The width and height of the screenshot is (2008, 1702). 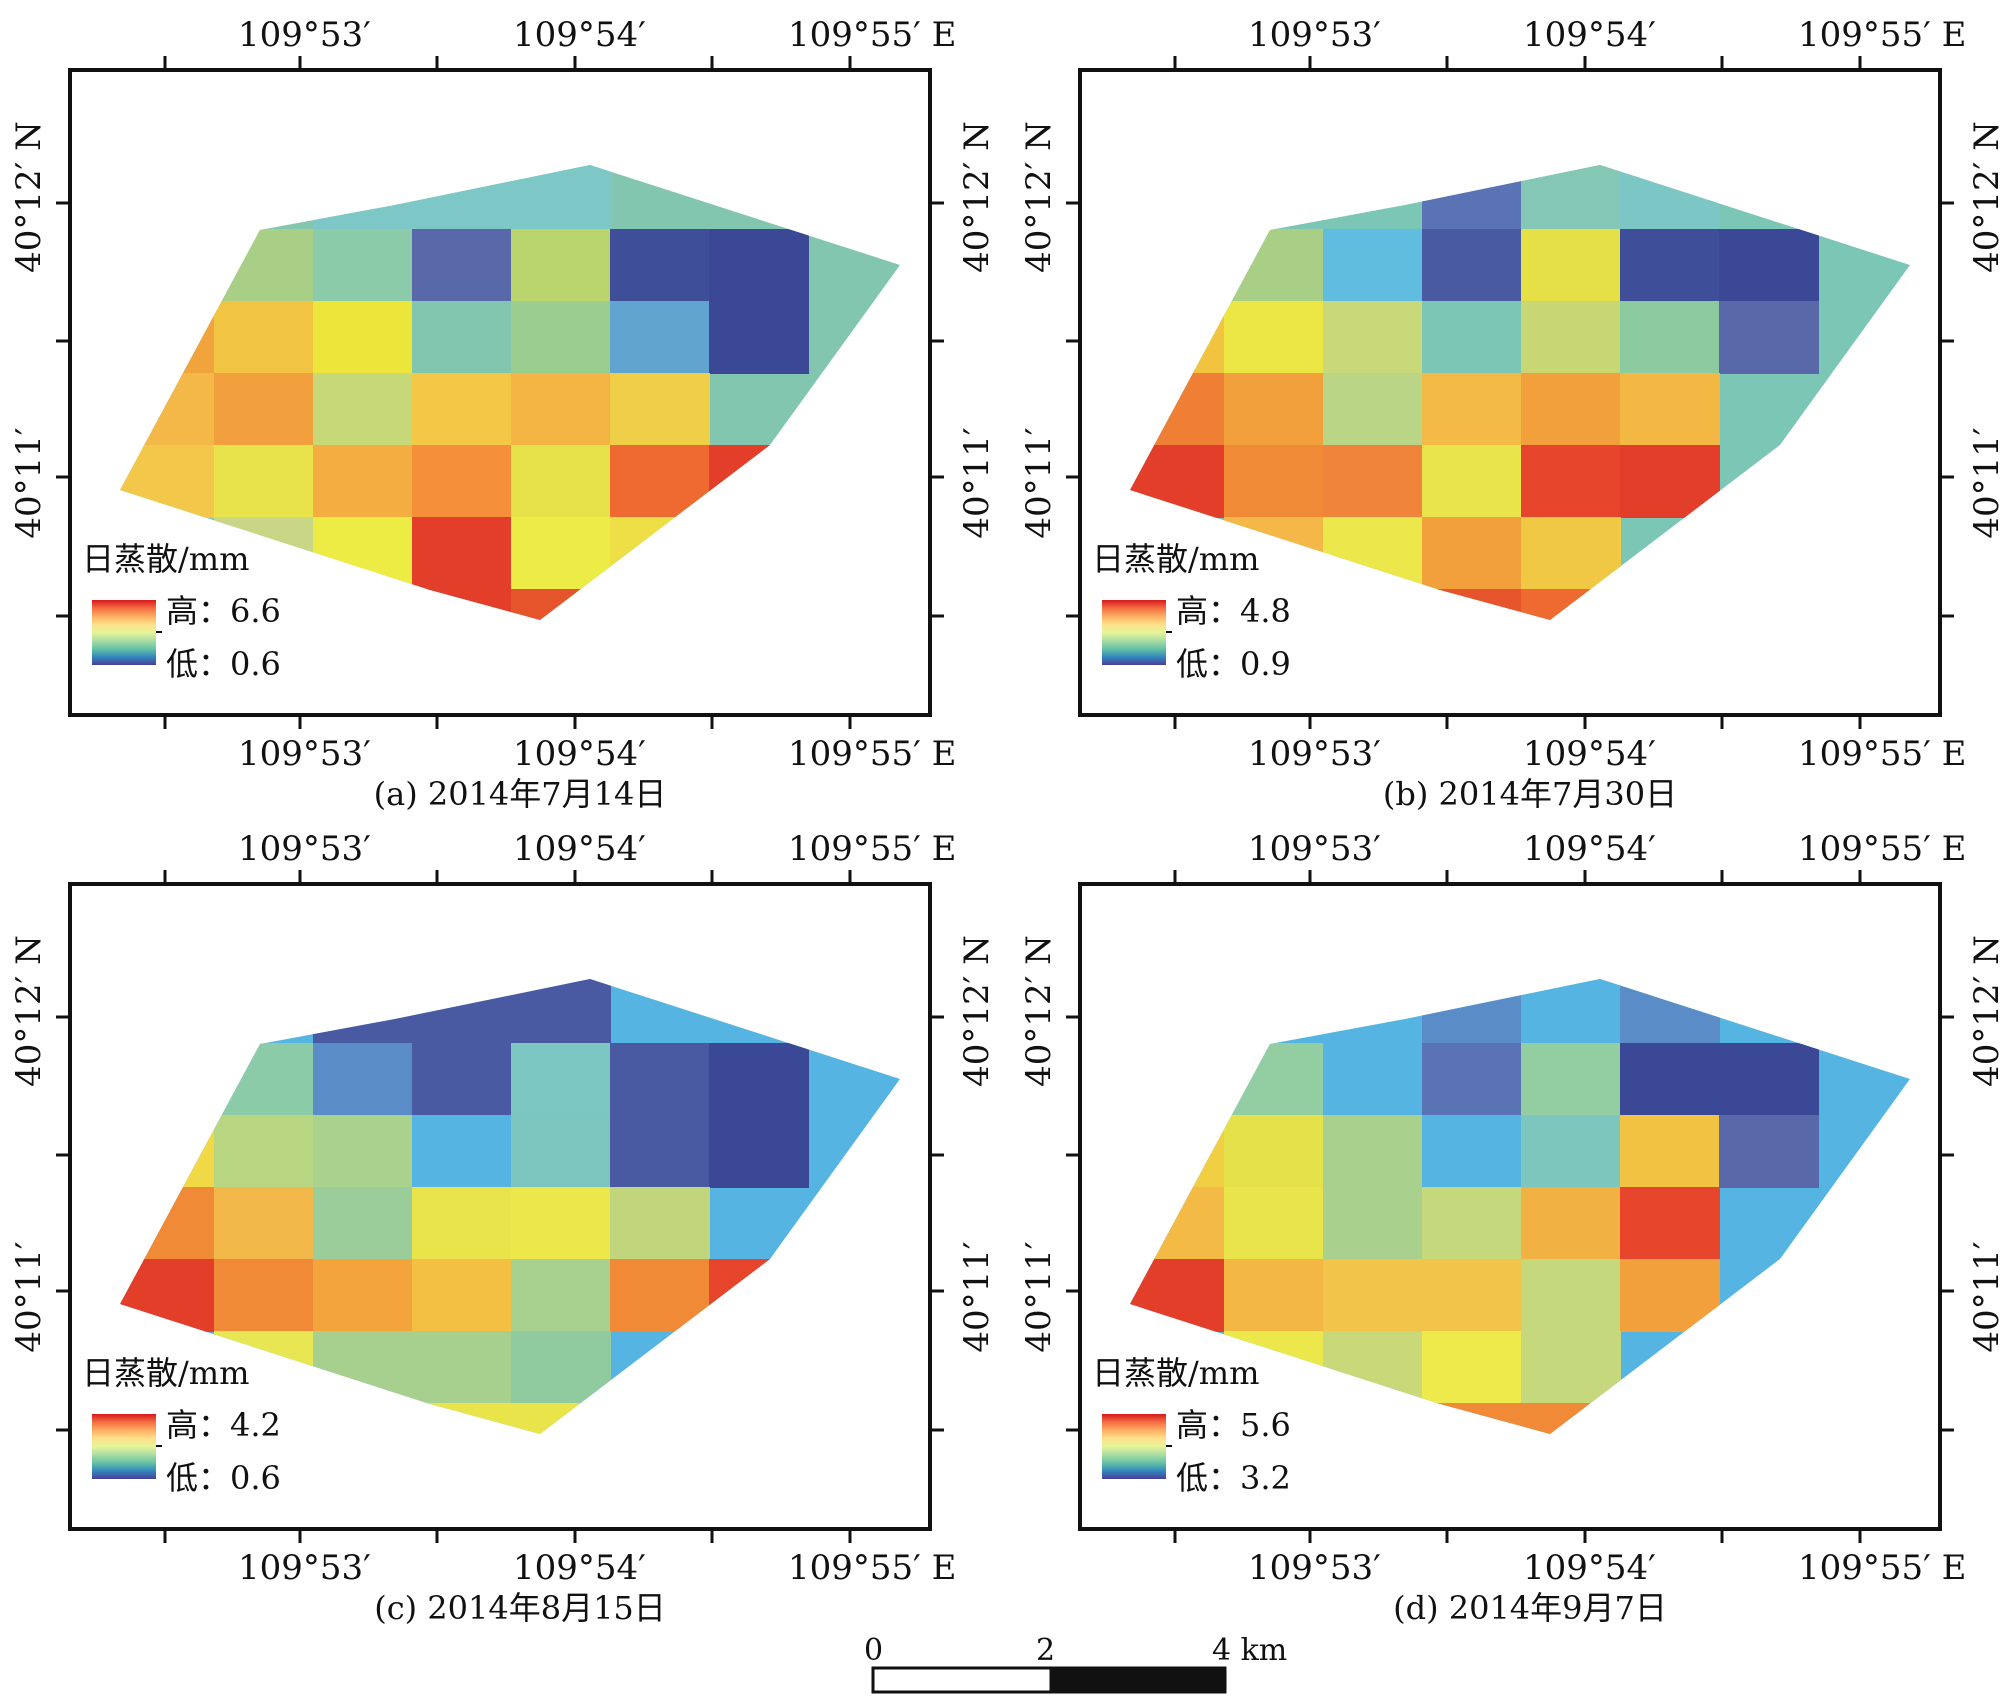 I want to click on legend-high-label: 高：4.8, so click(x=1233, y=611).